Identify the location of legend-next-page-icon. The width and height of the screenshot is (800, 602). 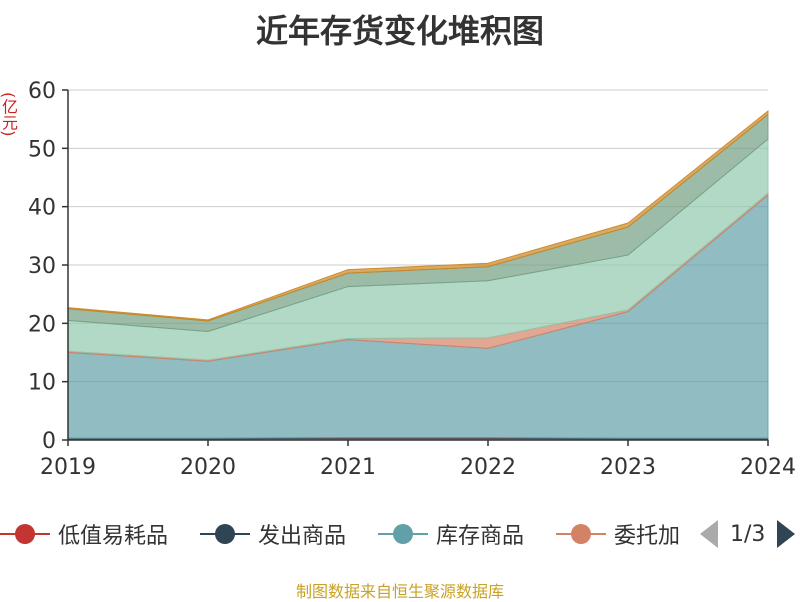
(786, 534).